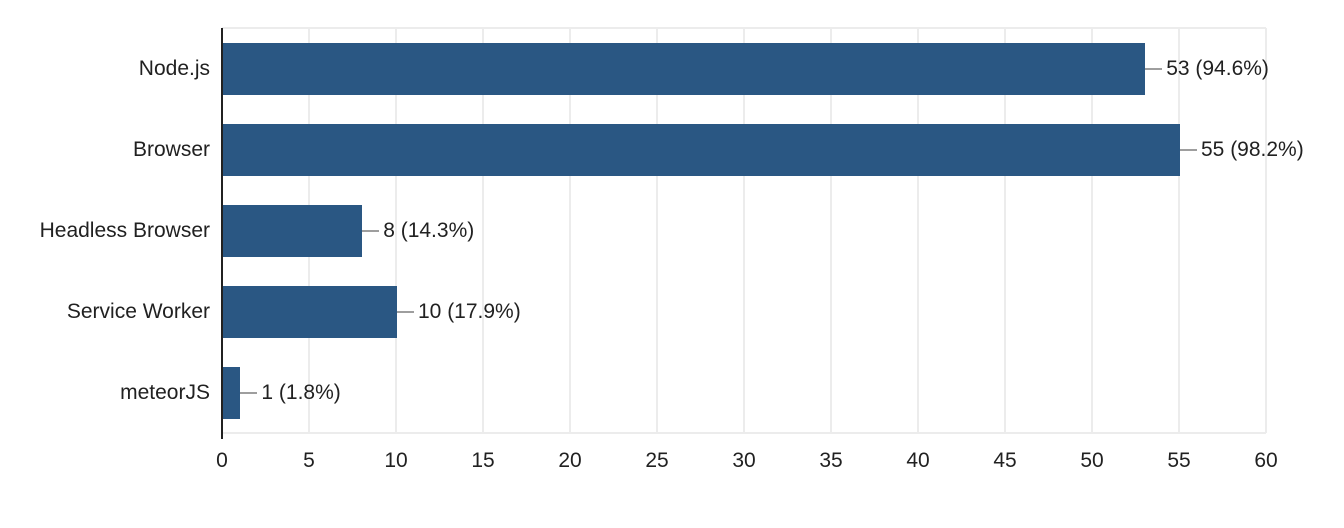  What do you see at coordinates (1092, 460) in the screenshot?
I see `x-tick-label: 50` at bounding box center [1092, 460].